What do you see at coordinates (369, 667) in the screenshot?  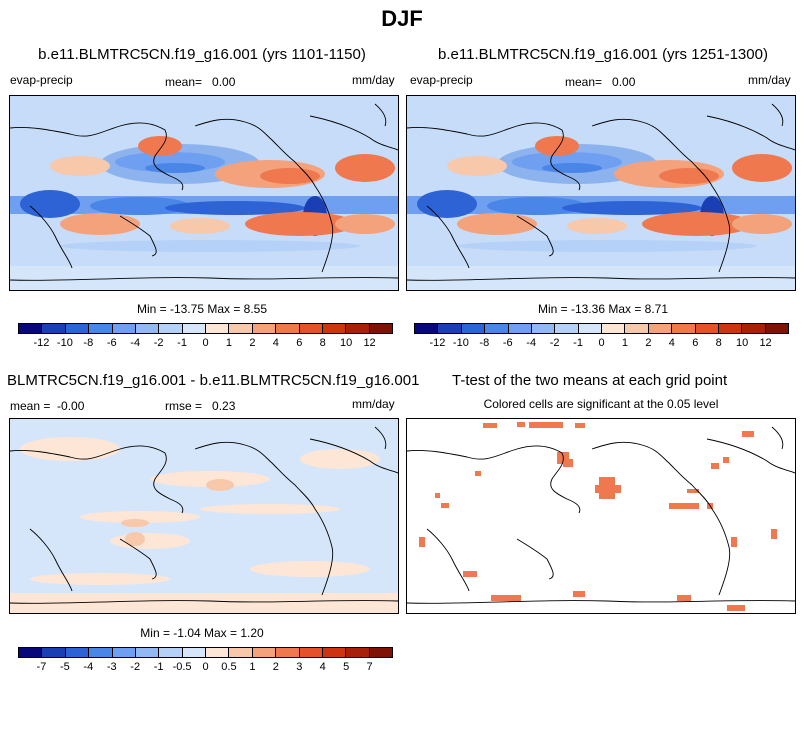 I see `colorbar-tick-label: 7` at bounding box center [369, 667].